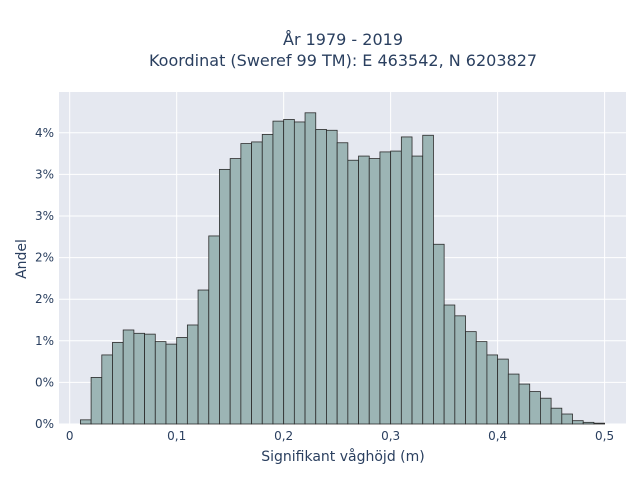 This screenshot has width=640, height=480. Describe the element at coordinates (390, 436) in the screenshot. I see `x-tick-label: 0,3` at that location.